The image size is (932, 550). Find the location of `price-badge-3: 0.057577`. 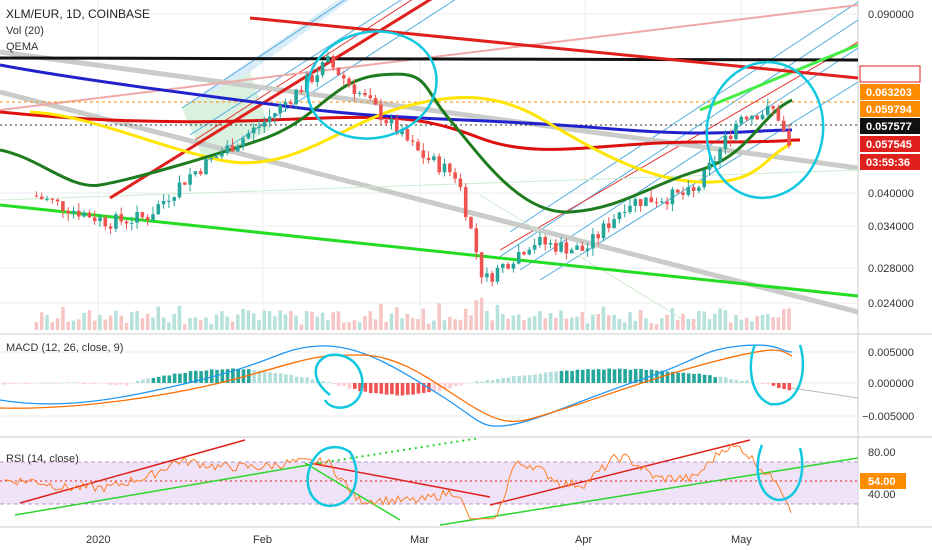

price-badge-3: 0.057577 is located at coordinates (889, 127).